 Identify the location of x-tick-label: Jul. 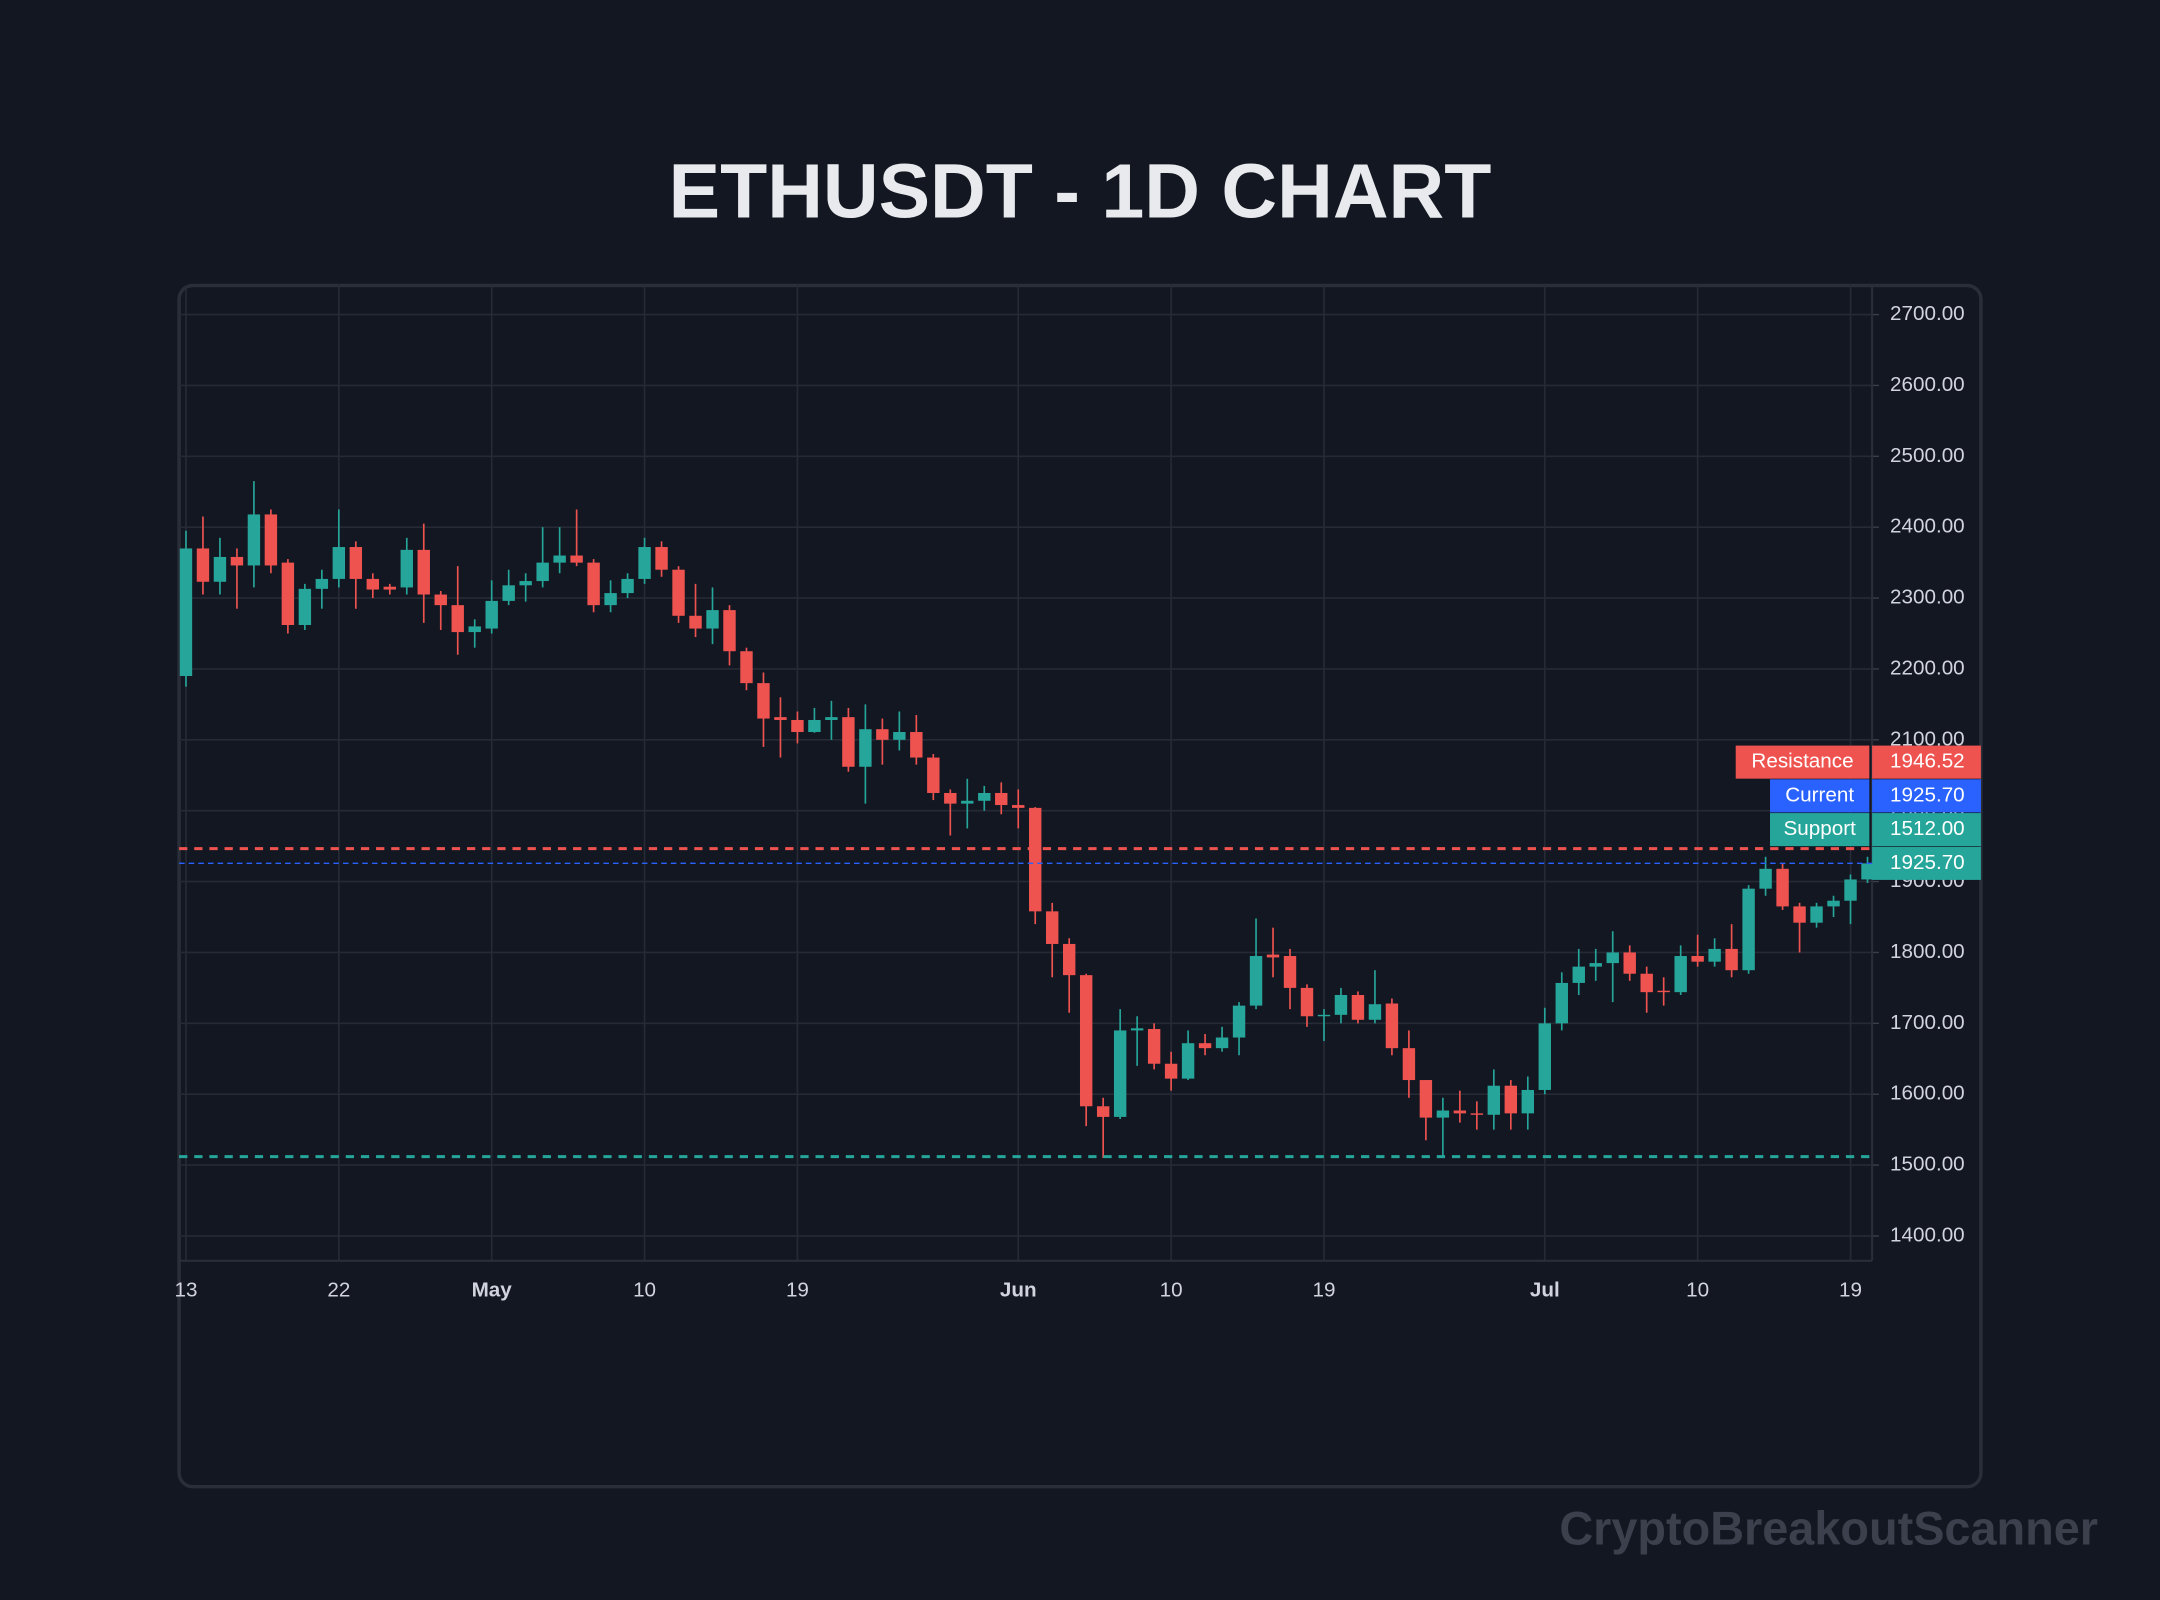
(1545, 1290).